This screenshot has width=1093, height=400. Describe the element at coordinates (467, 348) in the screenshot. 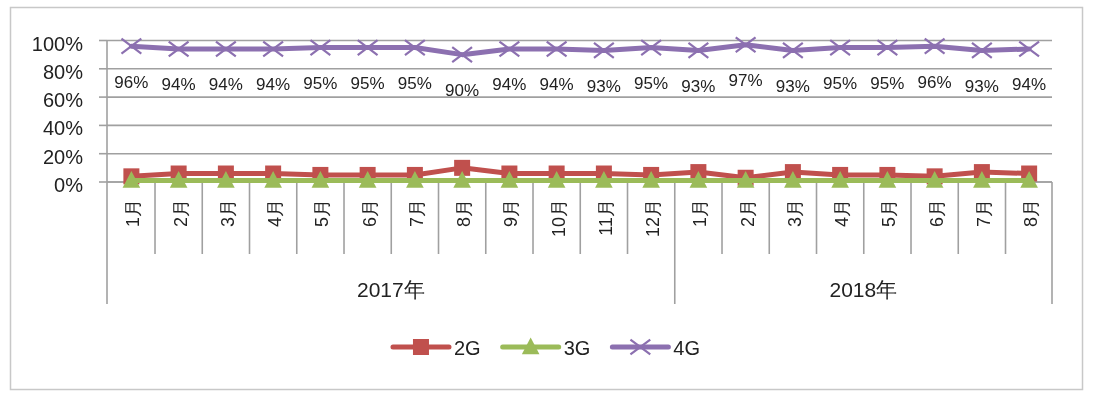

I see `legend-label: 2G` at that location.